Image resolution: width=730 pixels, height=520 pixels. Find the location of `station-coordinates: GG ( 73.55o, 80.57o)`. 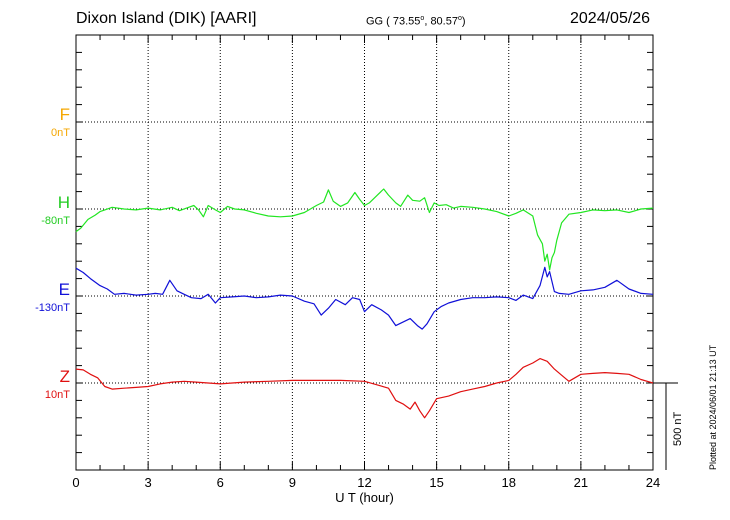

station-coordinates: GG ( 73.55o, 80.57o) is located at coordinates (416, 21).